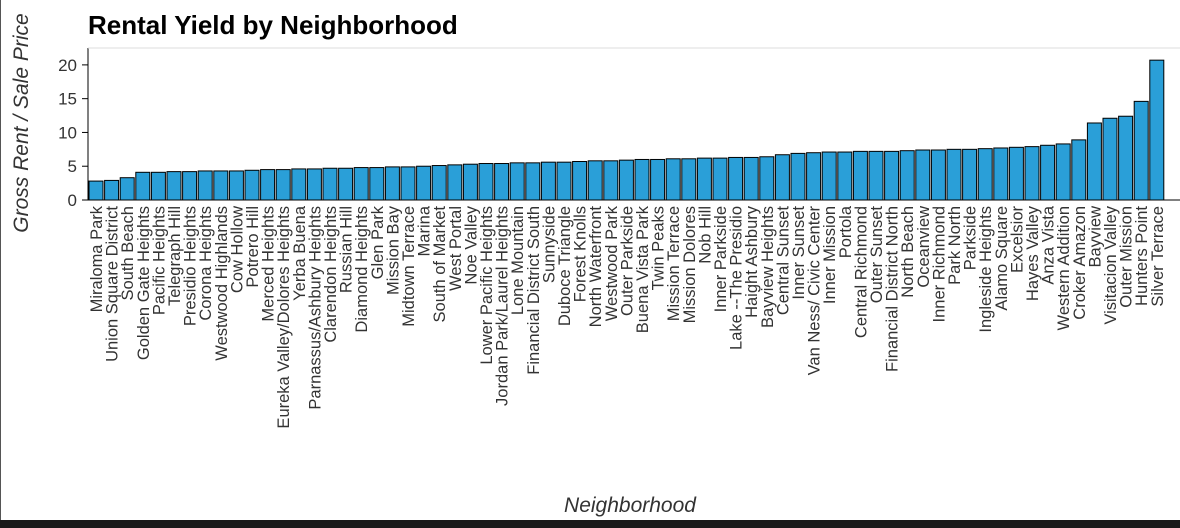  Describe the element at coordinates (487, 285) in the screenshot. I see `x-tick-label: Lower Pacific Heights` at that location.